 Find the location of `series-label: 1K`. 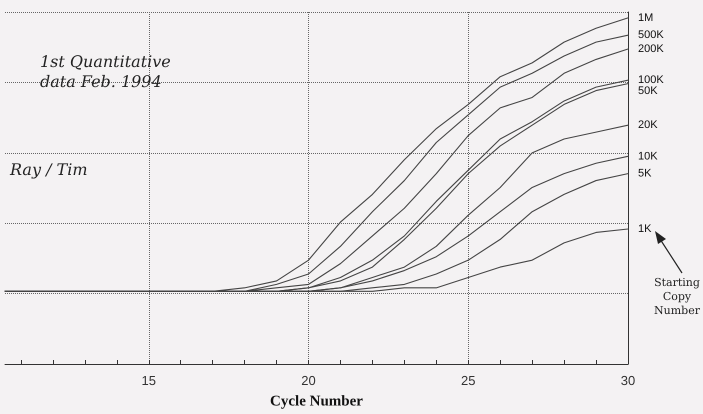

series-label: 1K is located at coordinates (645, 229).